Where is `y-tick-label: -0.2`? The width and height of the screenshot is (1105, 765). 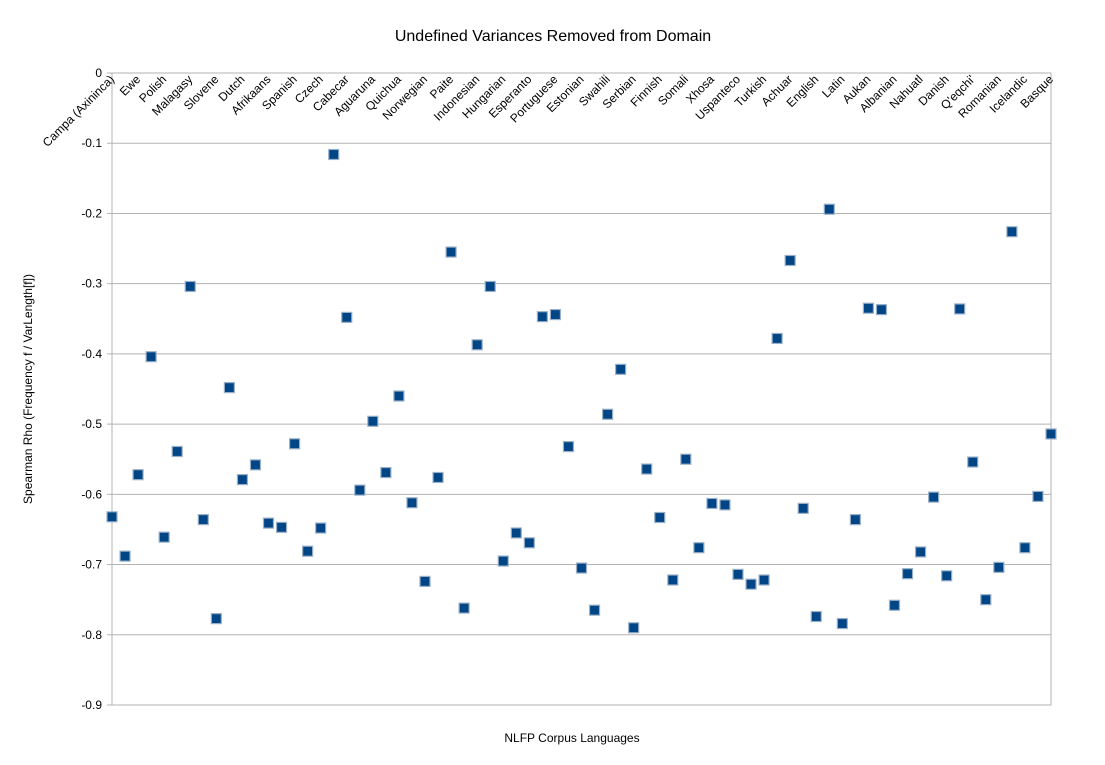 y-tick-label: -0.2 is located at coordinates (91, 213).